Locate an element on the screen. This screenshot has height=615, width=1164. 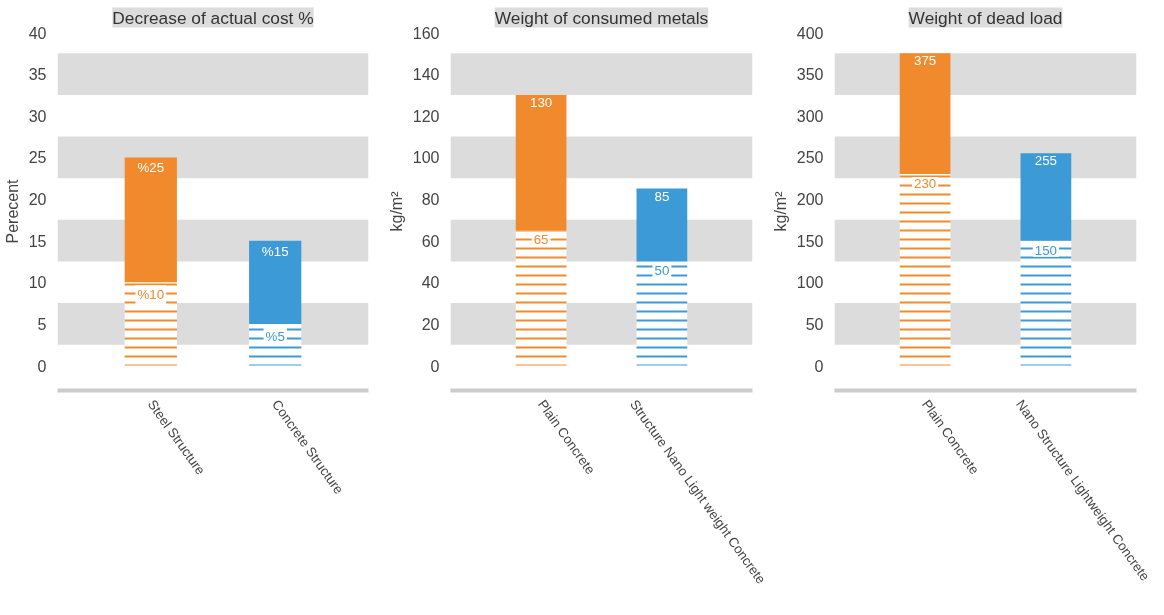
y-tick-label: 60 is located at coordinates (430, 241).